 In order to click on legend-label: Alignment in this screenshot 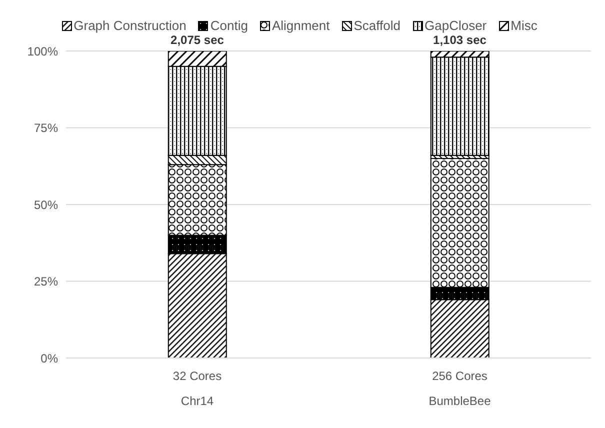, I will do `click(300, 25)`.